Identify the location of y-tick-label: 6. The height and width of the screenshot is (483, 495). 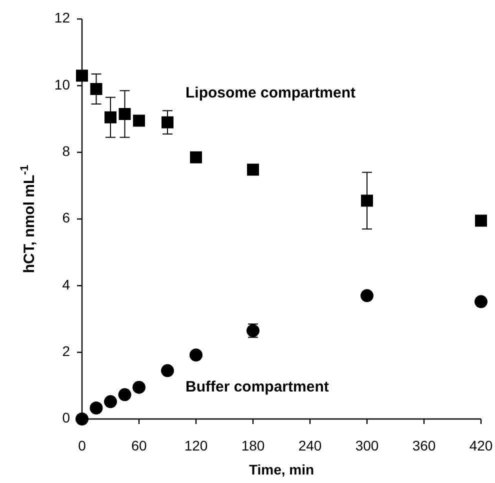
(66, 218).